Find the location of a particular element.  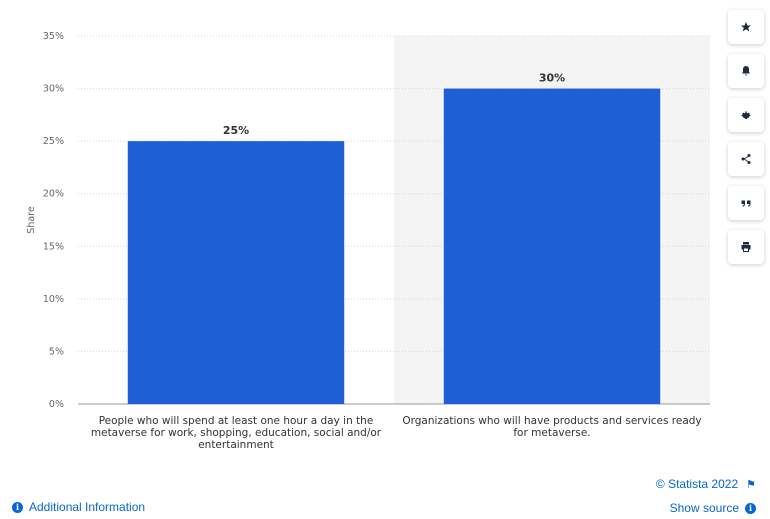

share-button is located at coordinates (746, 159).